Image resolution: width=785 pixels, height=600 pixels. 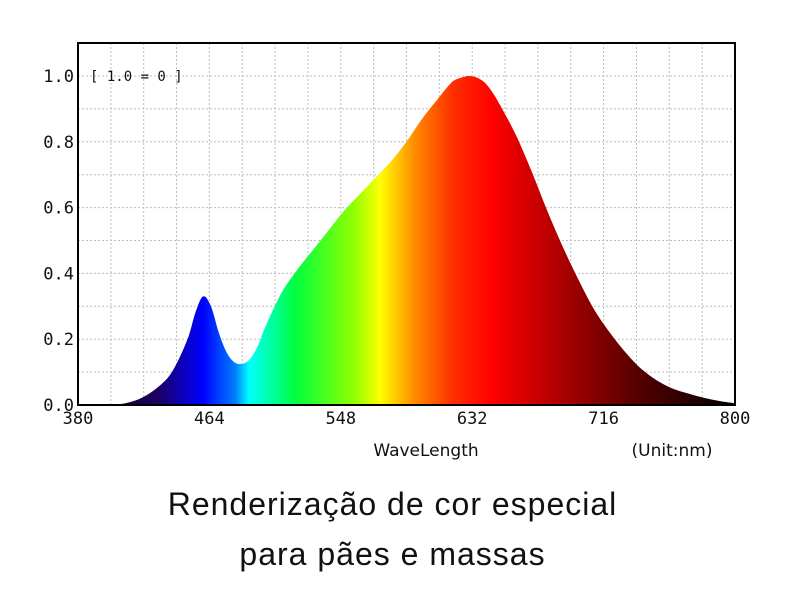 I want to click on y-tick-label: 0.8, so click(x=58, y=143).